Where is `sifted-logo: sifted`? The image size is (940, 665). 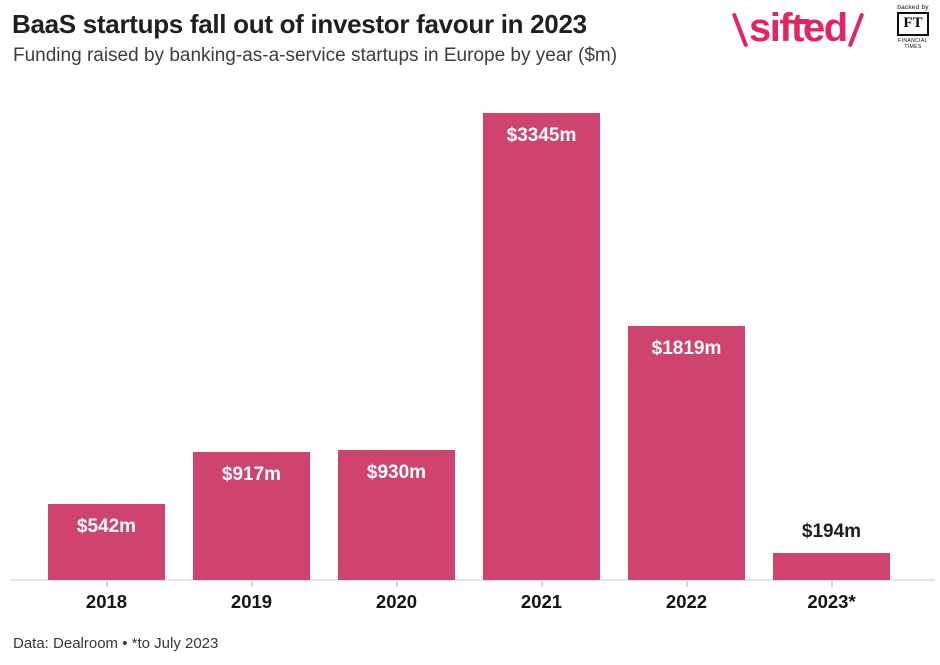 sifted-logo: sifted is located at coordinates (798, 30).